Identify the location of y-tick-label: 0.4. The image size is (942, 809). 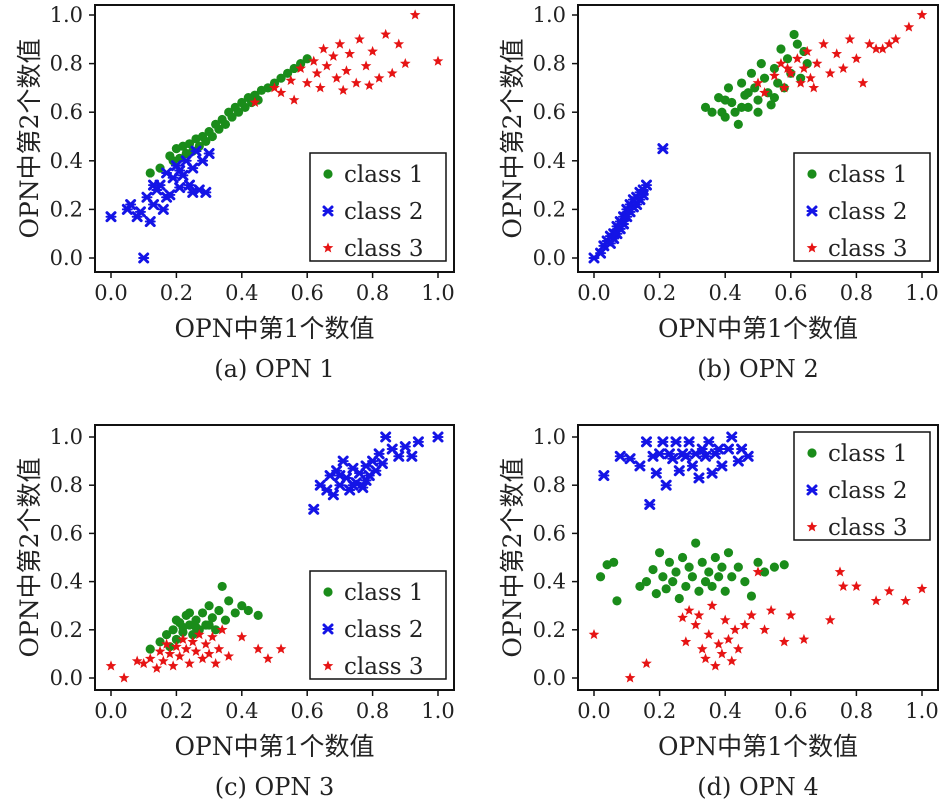
(549, 161).